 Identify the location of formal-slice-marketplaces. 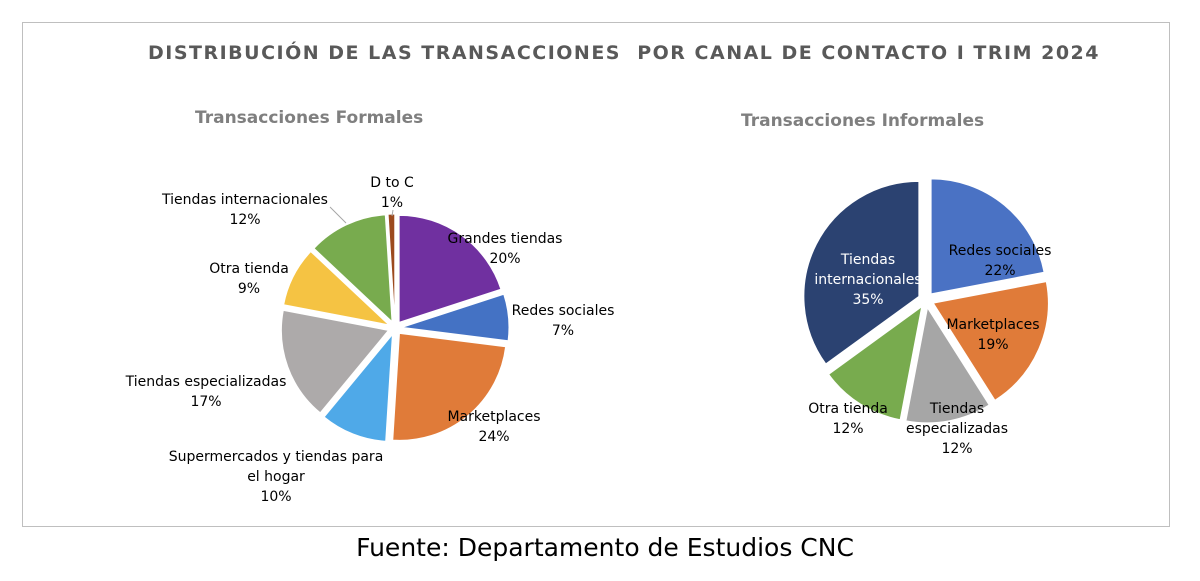
(449, 386).